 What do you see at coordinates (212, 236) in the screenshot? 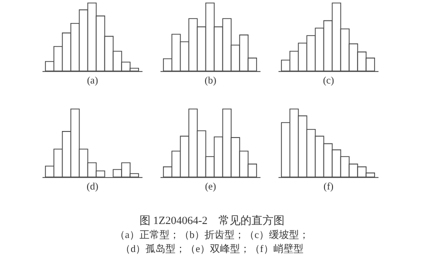
I see `text: （a）正常型；（b）折齿型；（c）缓坡型；` at bounding box center [212, 236].